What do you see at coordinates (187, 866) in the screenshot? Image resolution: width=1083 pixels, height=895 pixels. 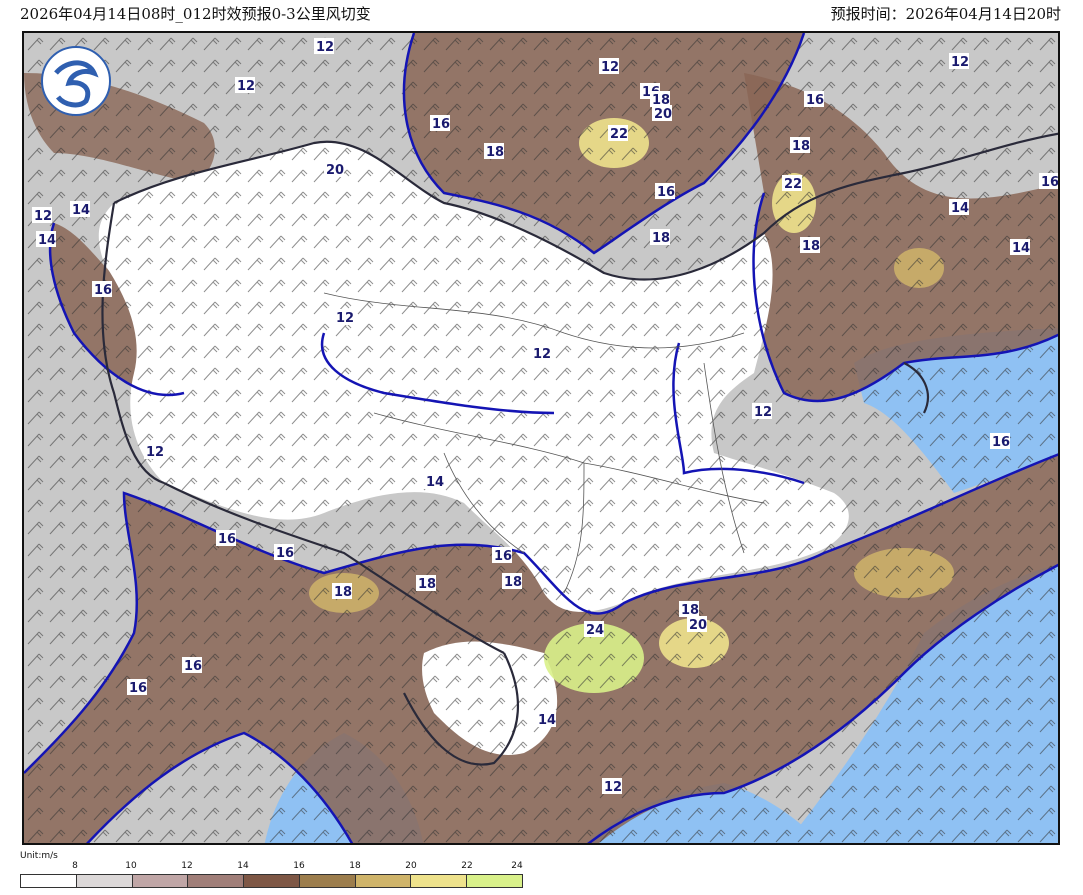 I see `legend-tick: 12` at bounding box center [187, 866].